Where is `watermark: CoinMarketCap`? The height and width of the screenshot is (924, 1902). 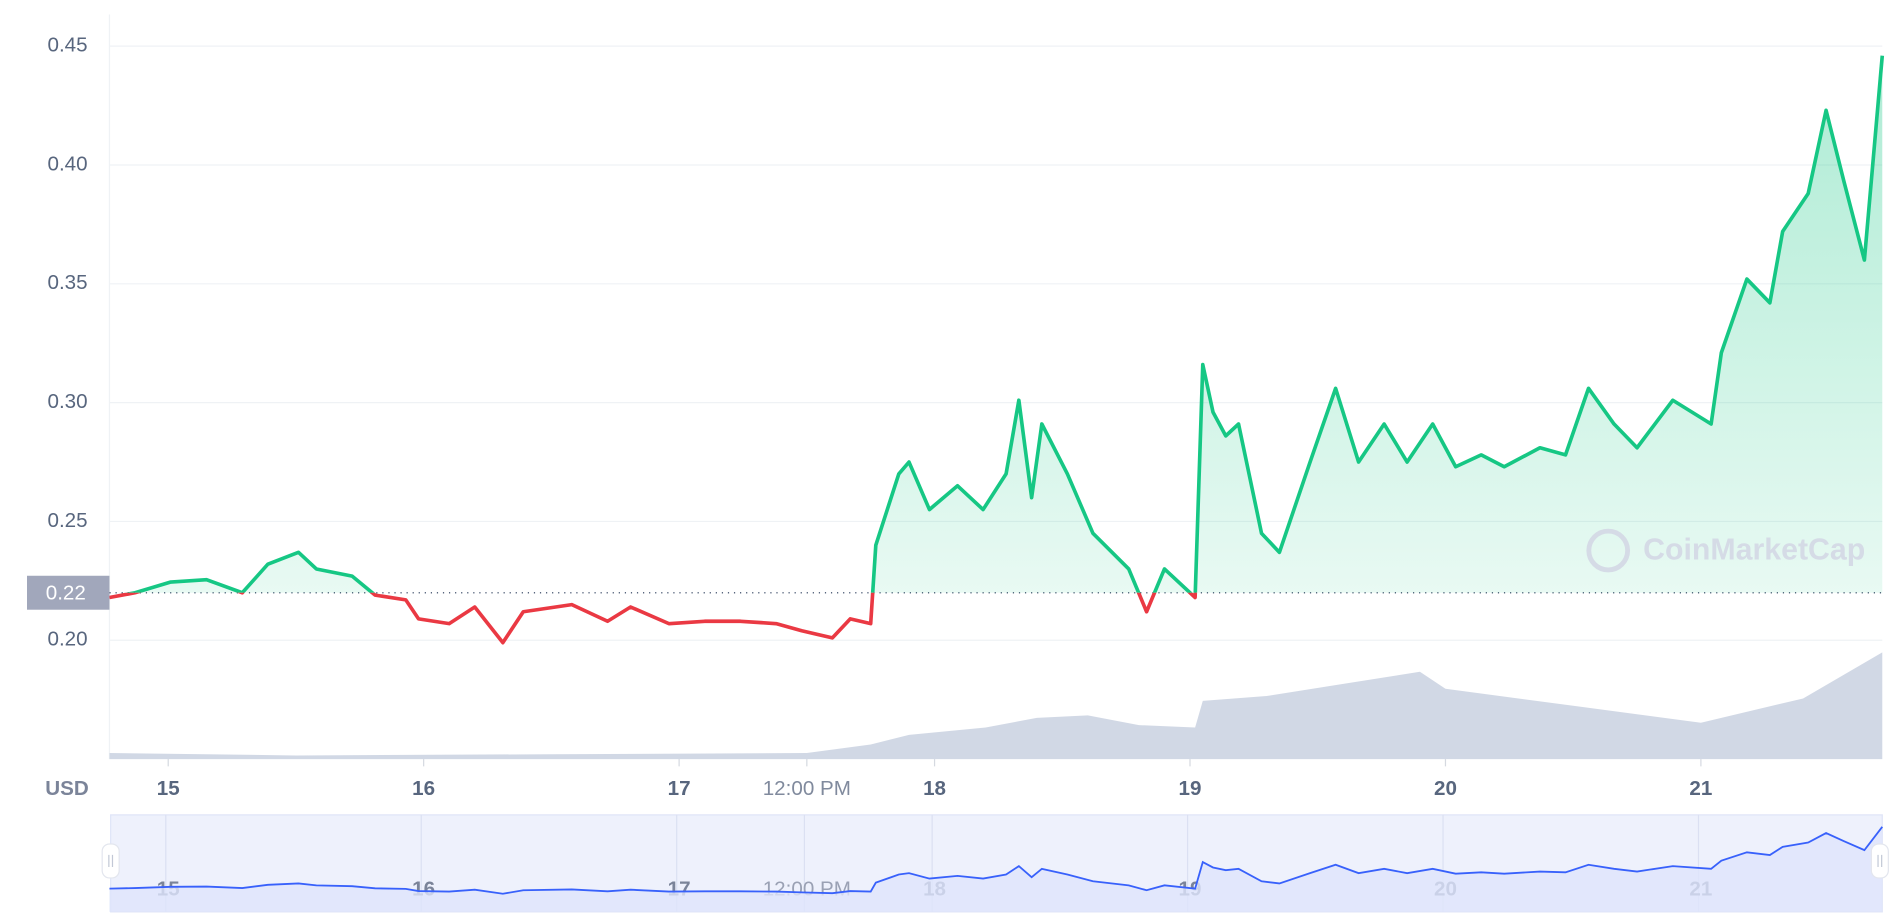 watermark: CoinMarketCap is located at coordinates (1754, 550).